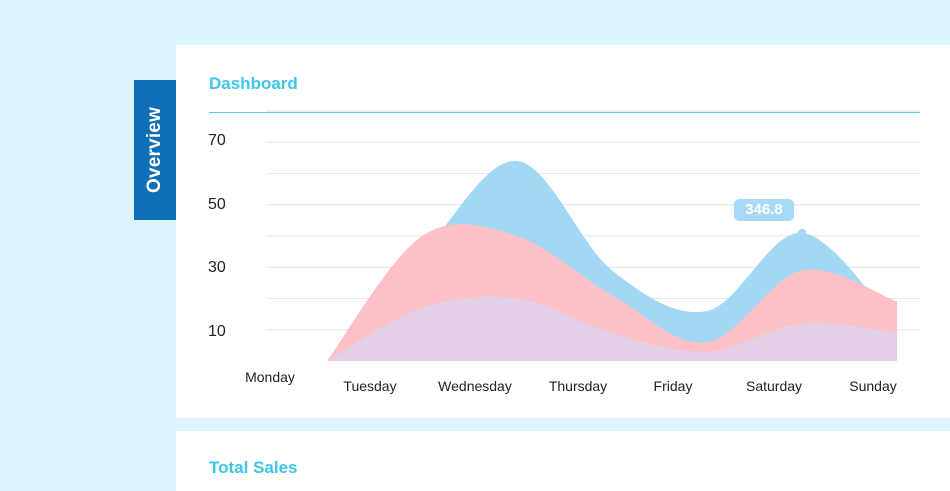  I want to click on x-tick-label: Sunday, so click(873, 386).